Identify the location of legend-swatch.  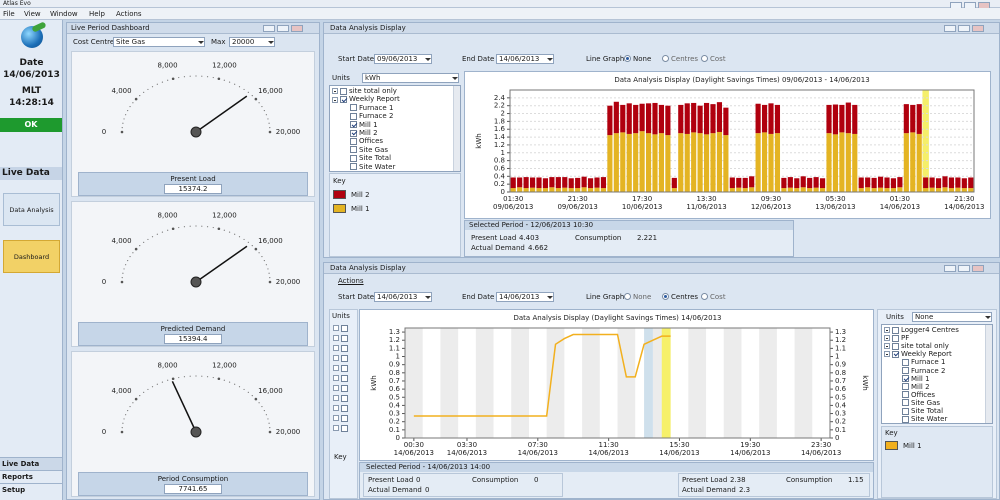
(339, 208).